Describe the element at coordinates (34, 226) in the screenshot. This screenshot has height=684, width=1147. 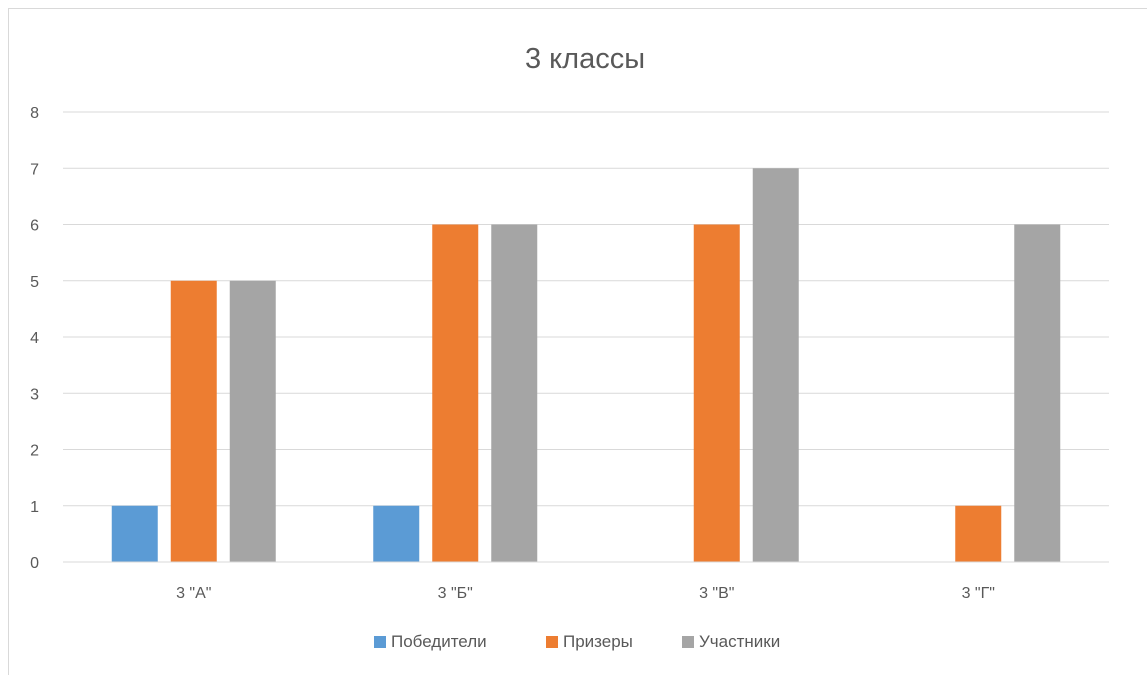
I see `y-tick-label: 6` at that location.